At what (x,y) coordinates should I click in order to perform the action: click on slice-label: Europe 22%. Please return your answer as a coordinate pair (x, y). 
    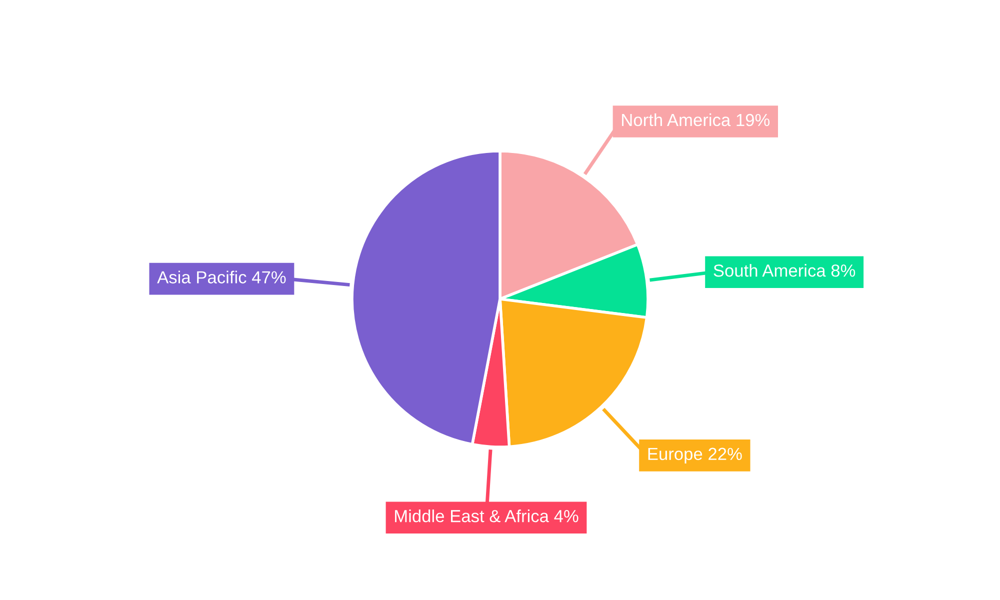
    Looking at the image, I should click on (695, 456).